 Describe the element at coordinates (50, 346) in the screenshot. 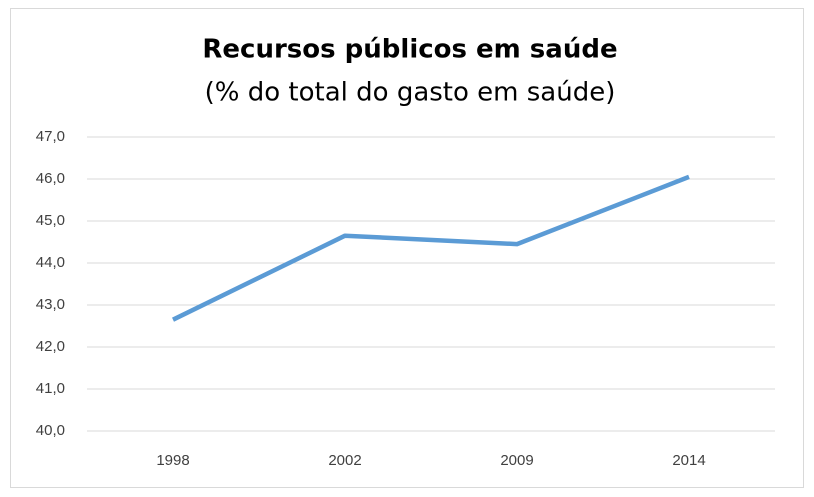

I see `y-tick-label: 42,0` at that location.